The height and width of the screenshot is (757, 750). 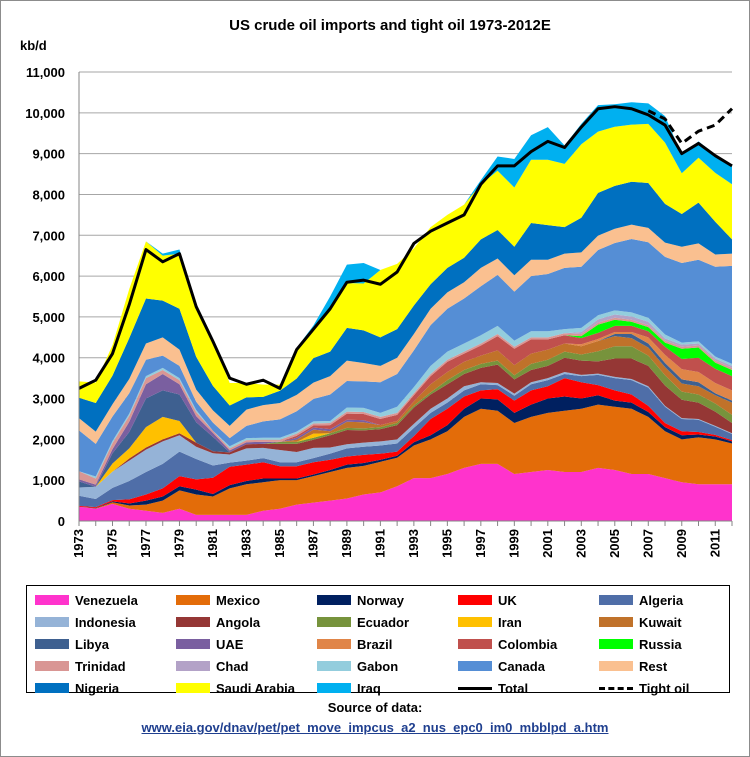 What do you see at coordinates (238, 600) in the screenshot?
I see `legend-label: Mexico` at bounding box center [238, 600].